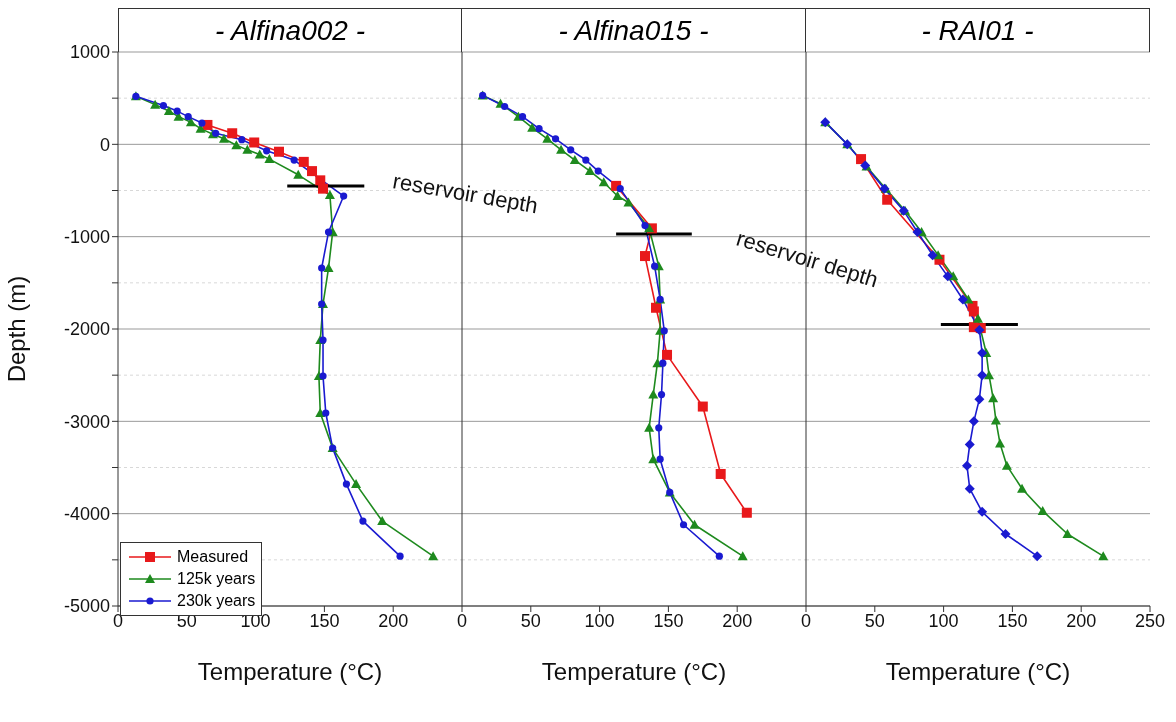  Describe the element at coordinates (290, 30) in the screenshot. I see `chart-title: - Alfina002 -` at that location.